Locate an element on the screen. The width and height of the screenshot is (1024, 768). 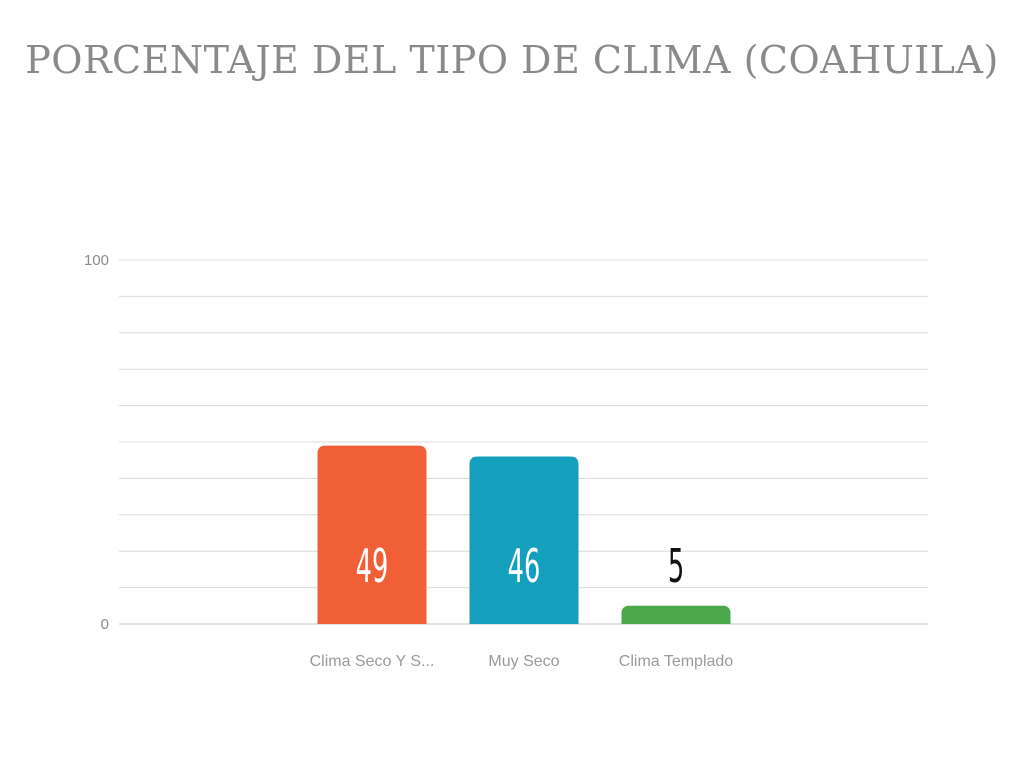
category-label: Muy Seco is located at coordinates (523, 661).